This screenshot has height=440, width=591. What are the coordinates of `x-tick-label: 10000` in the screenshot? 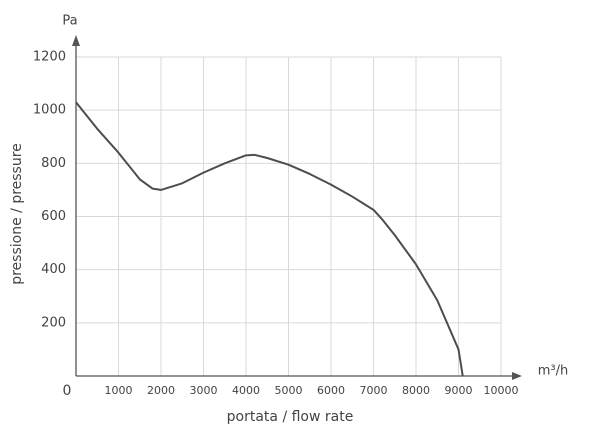 It's located at (501, 390).